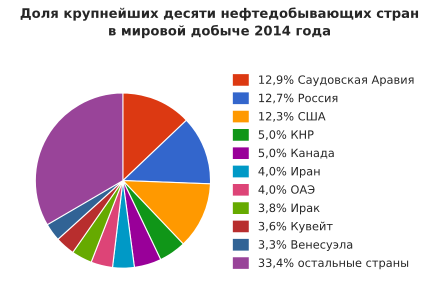 The width and height of the screenshot is (439, 296). Describe the element at coordinates (295, 227) in the screenshot. I see `legend-label: 3,6% Кувейт` at that location.